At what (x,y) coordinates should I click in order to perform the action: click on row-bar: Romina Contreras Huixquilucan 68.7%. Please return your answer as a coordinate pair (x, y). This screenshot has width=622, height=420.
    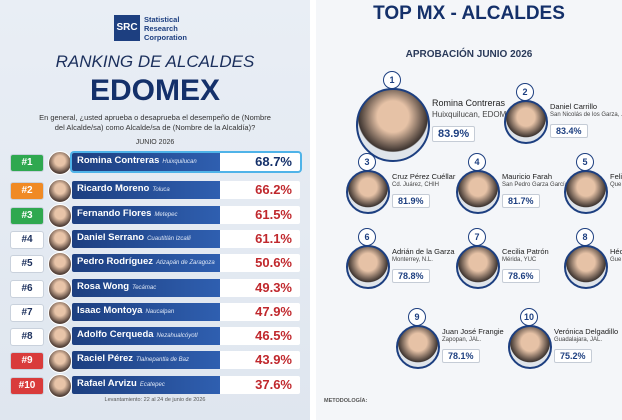
    Looking at the image, I should click on (186, 162).